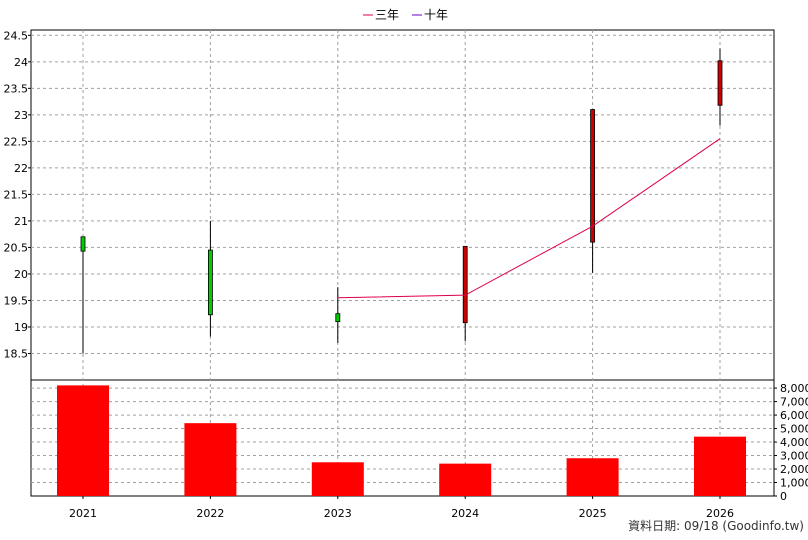  I want to click on legend: 三年 十年, so click(405, 15).